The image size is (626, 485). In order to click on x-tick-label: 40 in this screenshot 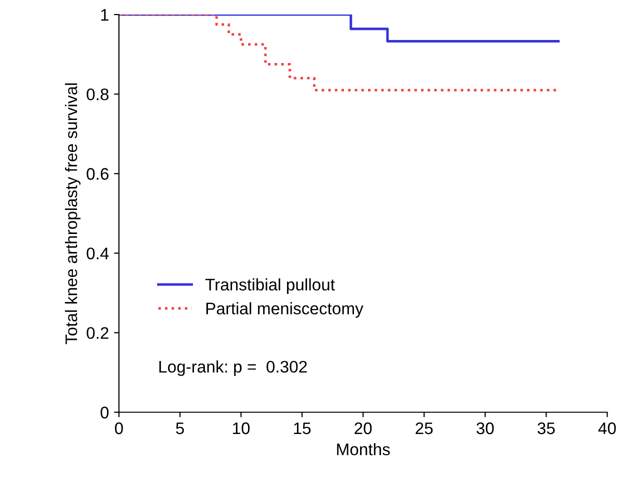, I will do `click(607, 428)`.